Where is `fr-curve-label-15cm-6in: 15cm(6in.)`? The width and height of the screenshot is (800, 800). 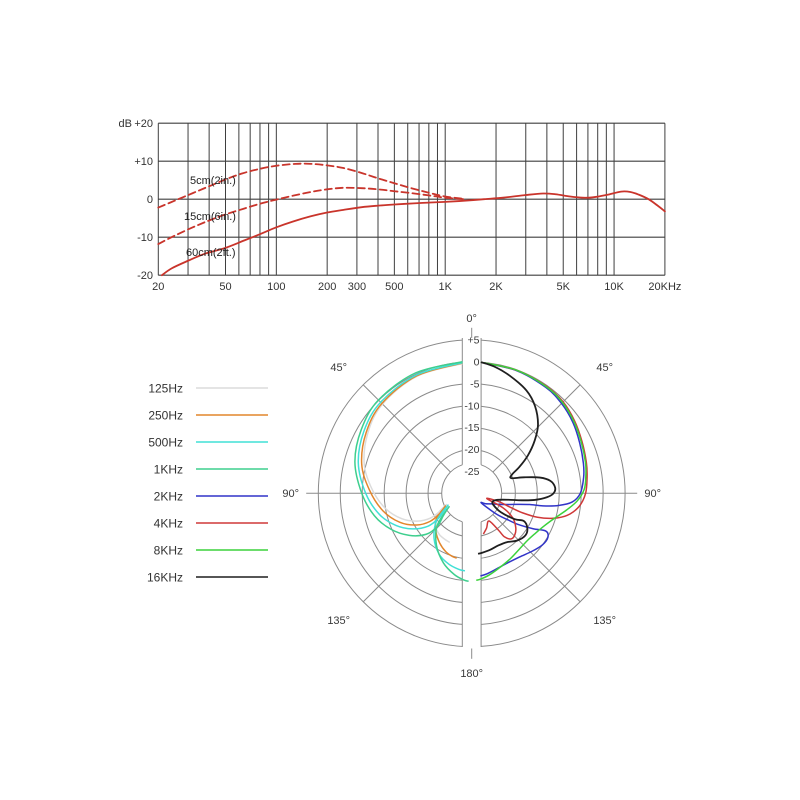 fr-curve-label-15cm-6in: 15cm(6in.) is located at coordinates (210, 217).